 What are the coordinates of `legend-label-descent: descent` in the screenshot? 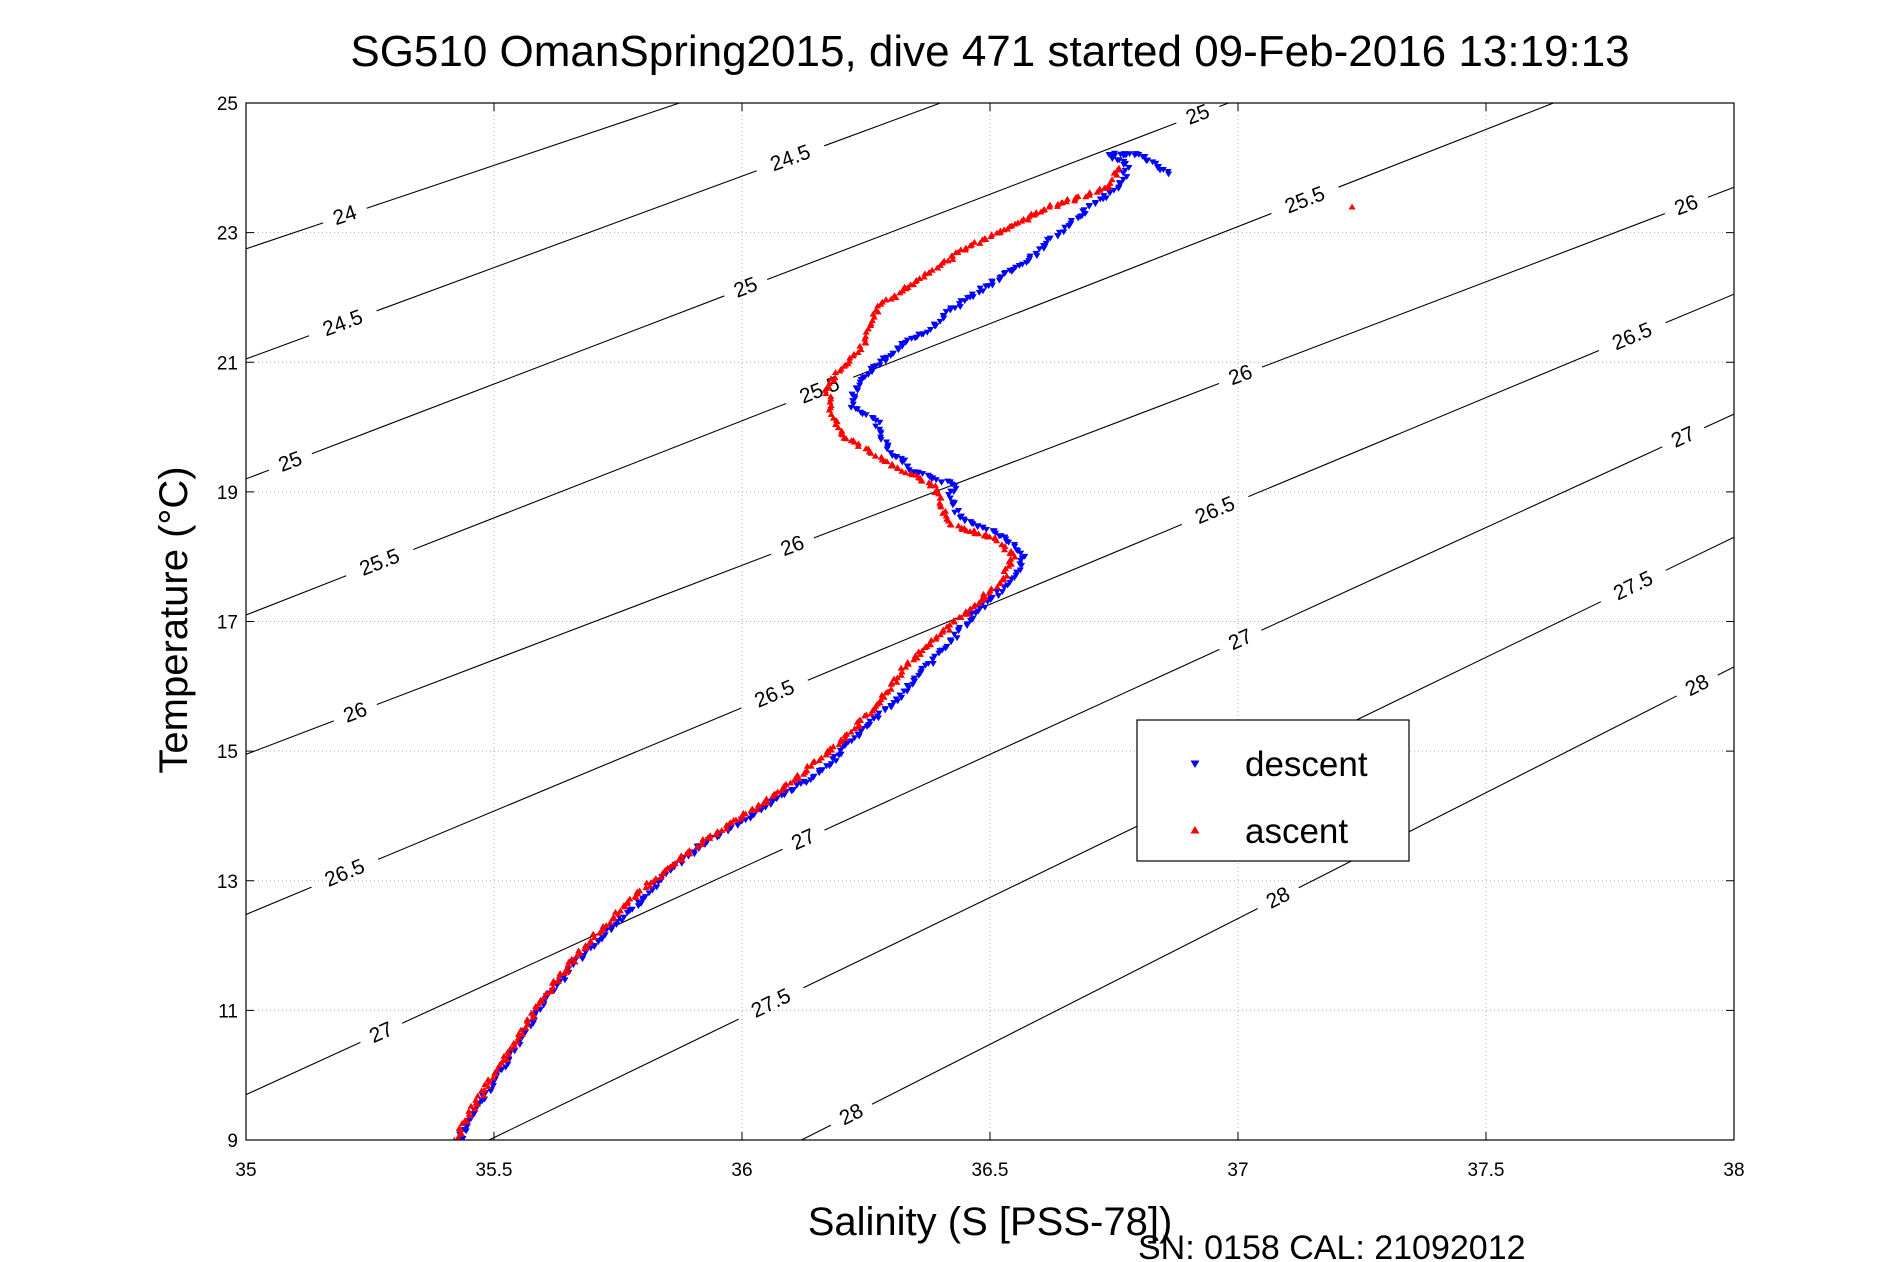 It's located at (1306, 764).